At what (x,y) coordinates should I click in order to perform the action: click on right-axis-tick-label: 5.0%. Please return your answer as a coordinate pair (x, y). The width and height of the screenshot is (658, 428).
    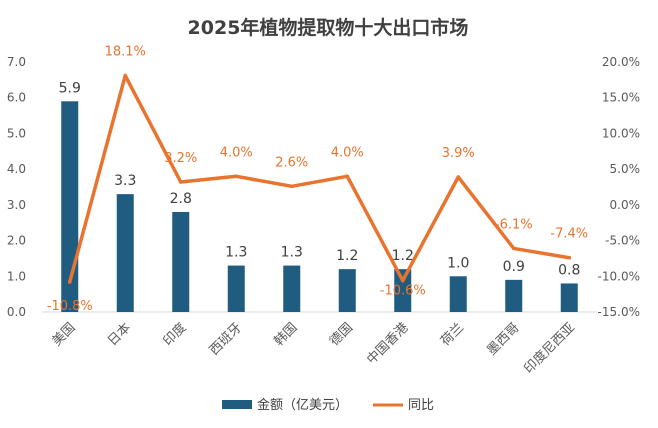
    Looking at the image, I should click on (625, 169).